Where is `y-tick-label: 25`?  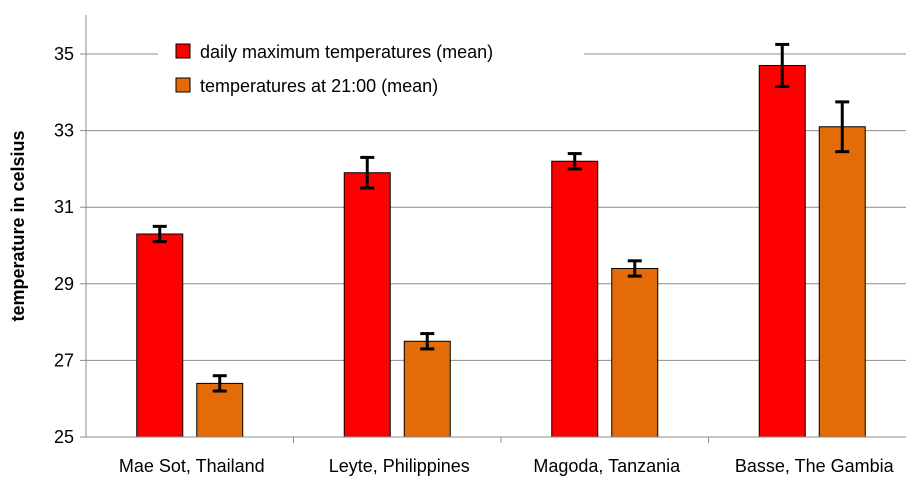
y-tick-label: 25 is located at coordinates (64, 437).